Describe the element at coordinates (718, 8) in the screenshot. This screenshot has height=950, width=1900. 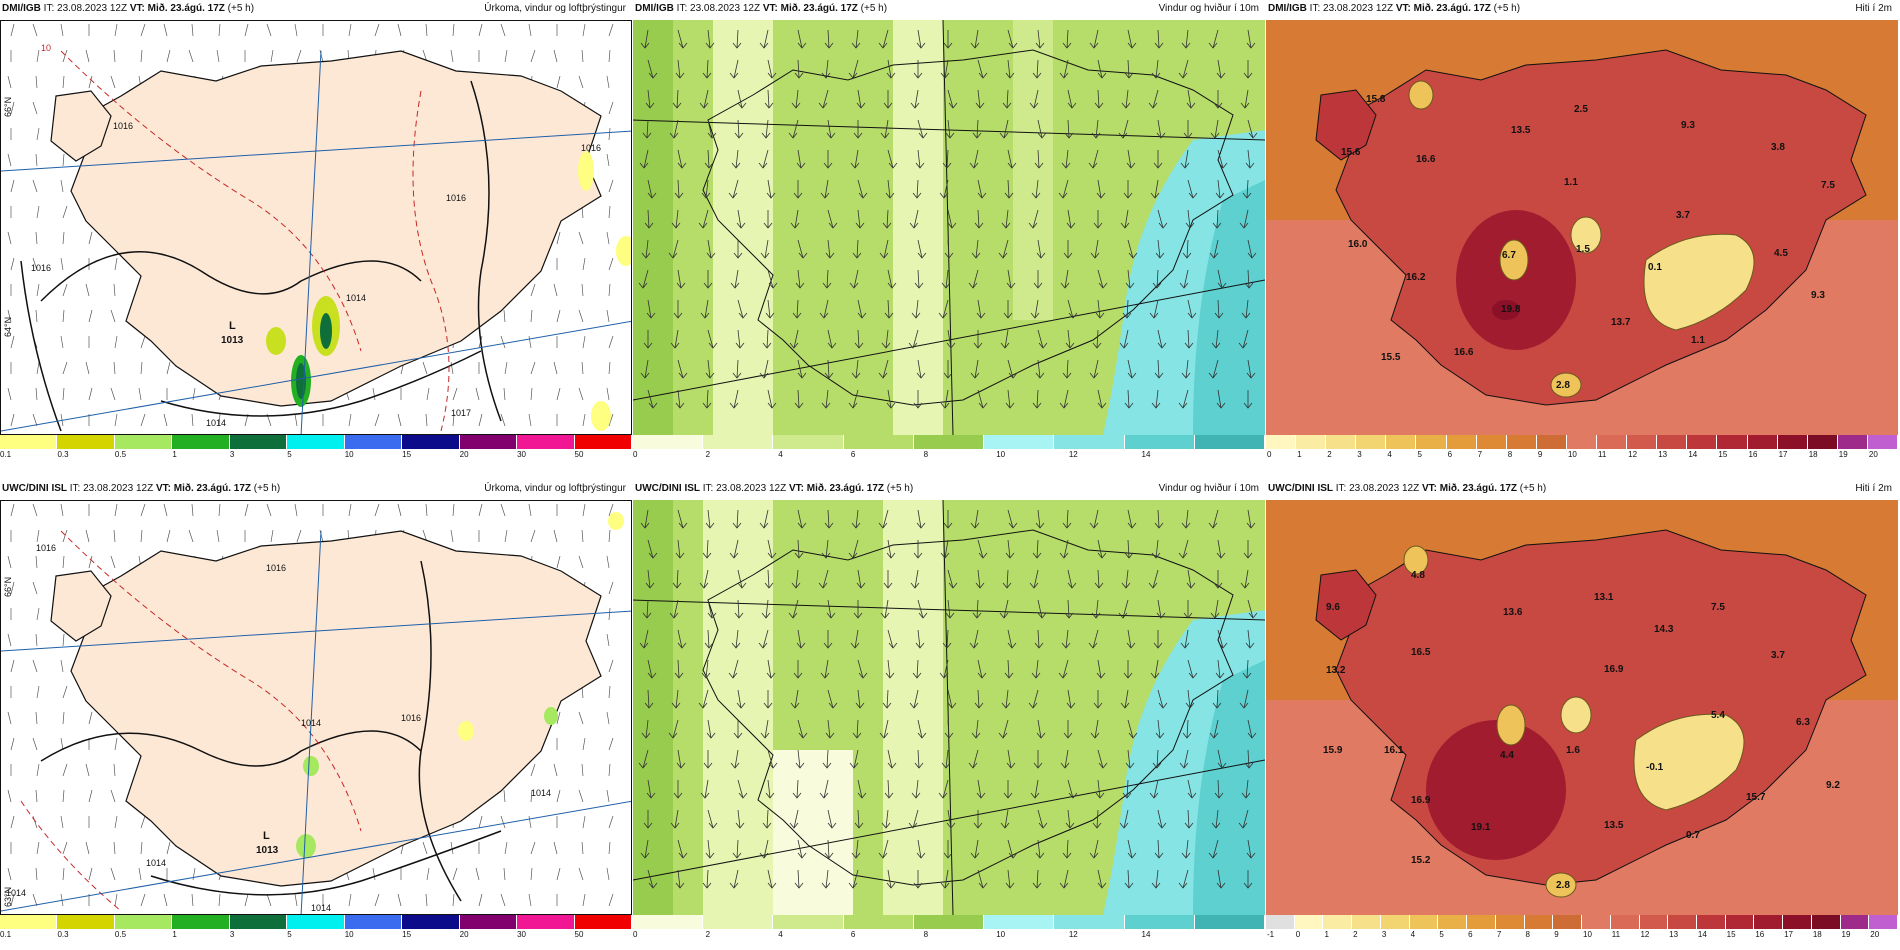
I see `init-time: IT: 23.08.2023 12Z` at that location.